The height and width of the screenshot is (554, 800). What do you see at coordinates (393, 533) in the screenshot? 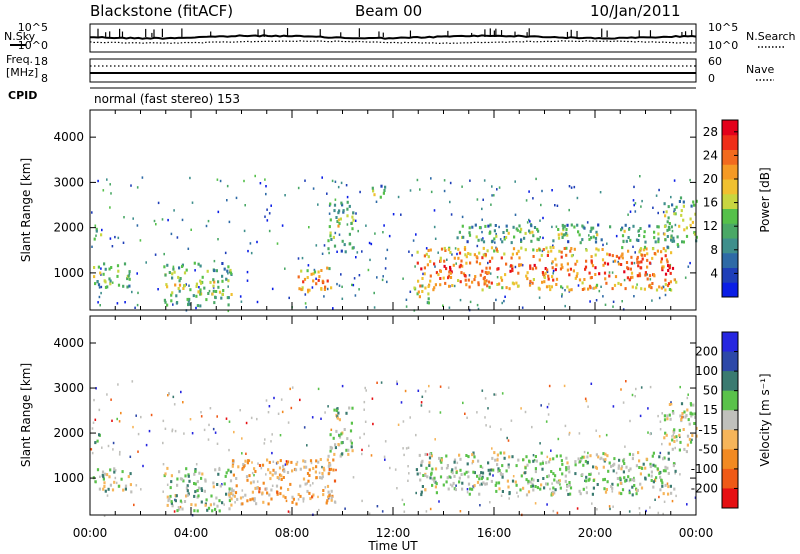
I see `time-axis-labels: 00:00 04:00 08:00 12:00 16:00 20:00 00:00` at bounding box center [393, 533].